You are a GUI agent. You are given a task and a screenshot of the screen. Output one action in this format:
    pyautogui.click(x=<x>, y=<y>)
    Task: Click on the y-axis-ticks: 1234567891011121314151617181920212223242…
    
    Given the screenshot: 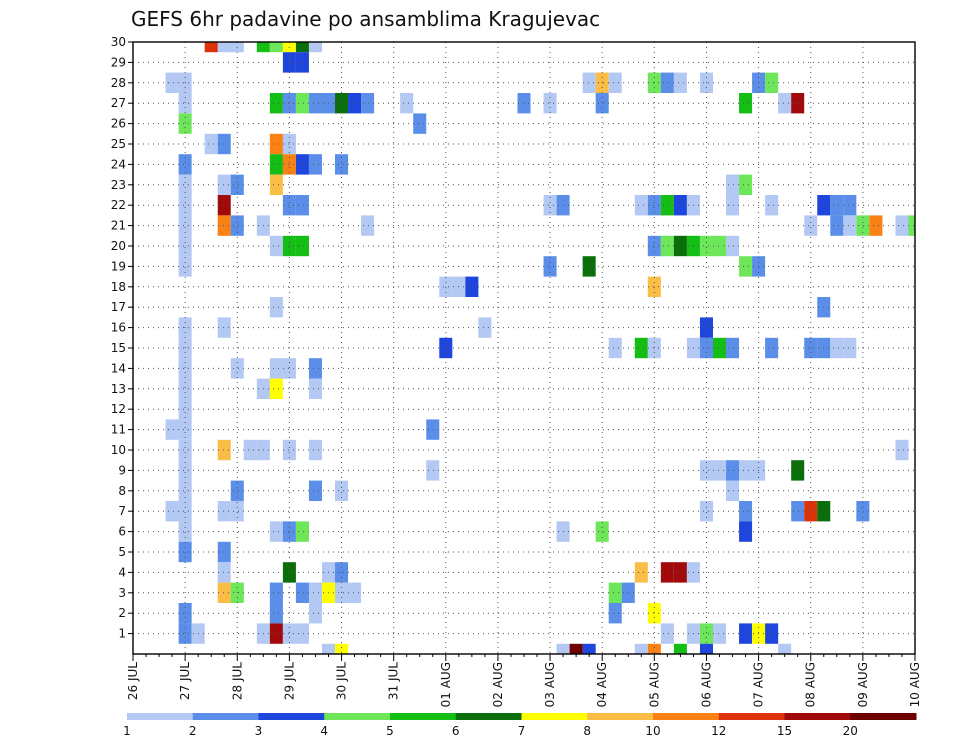 What is the action you would take?
    pyautogui.click(x=122, y=338)
    